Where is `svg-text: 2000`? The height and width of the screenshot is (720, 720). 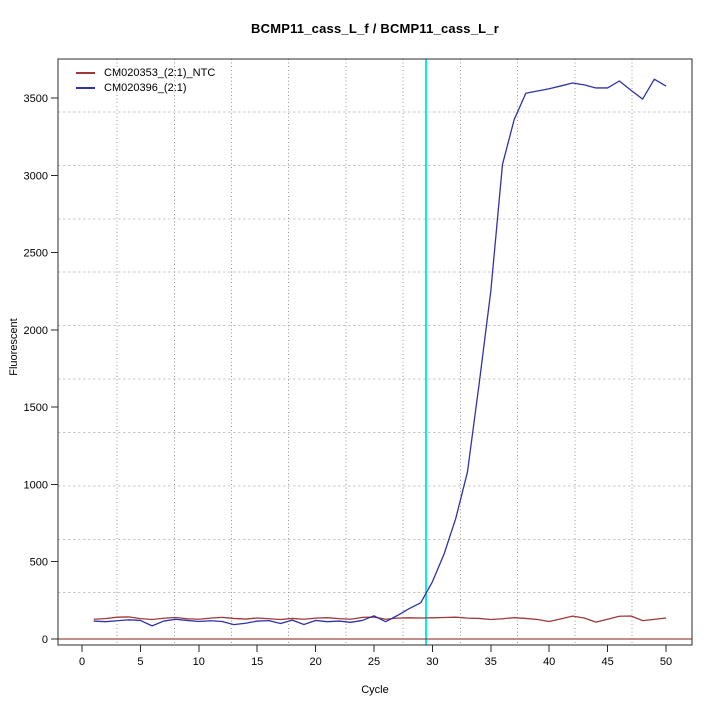 svg-text: 2000 is located at coordinates (36, 331).